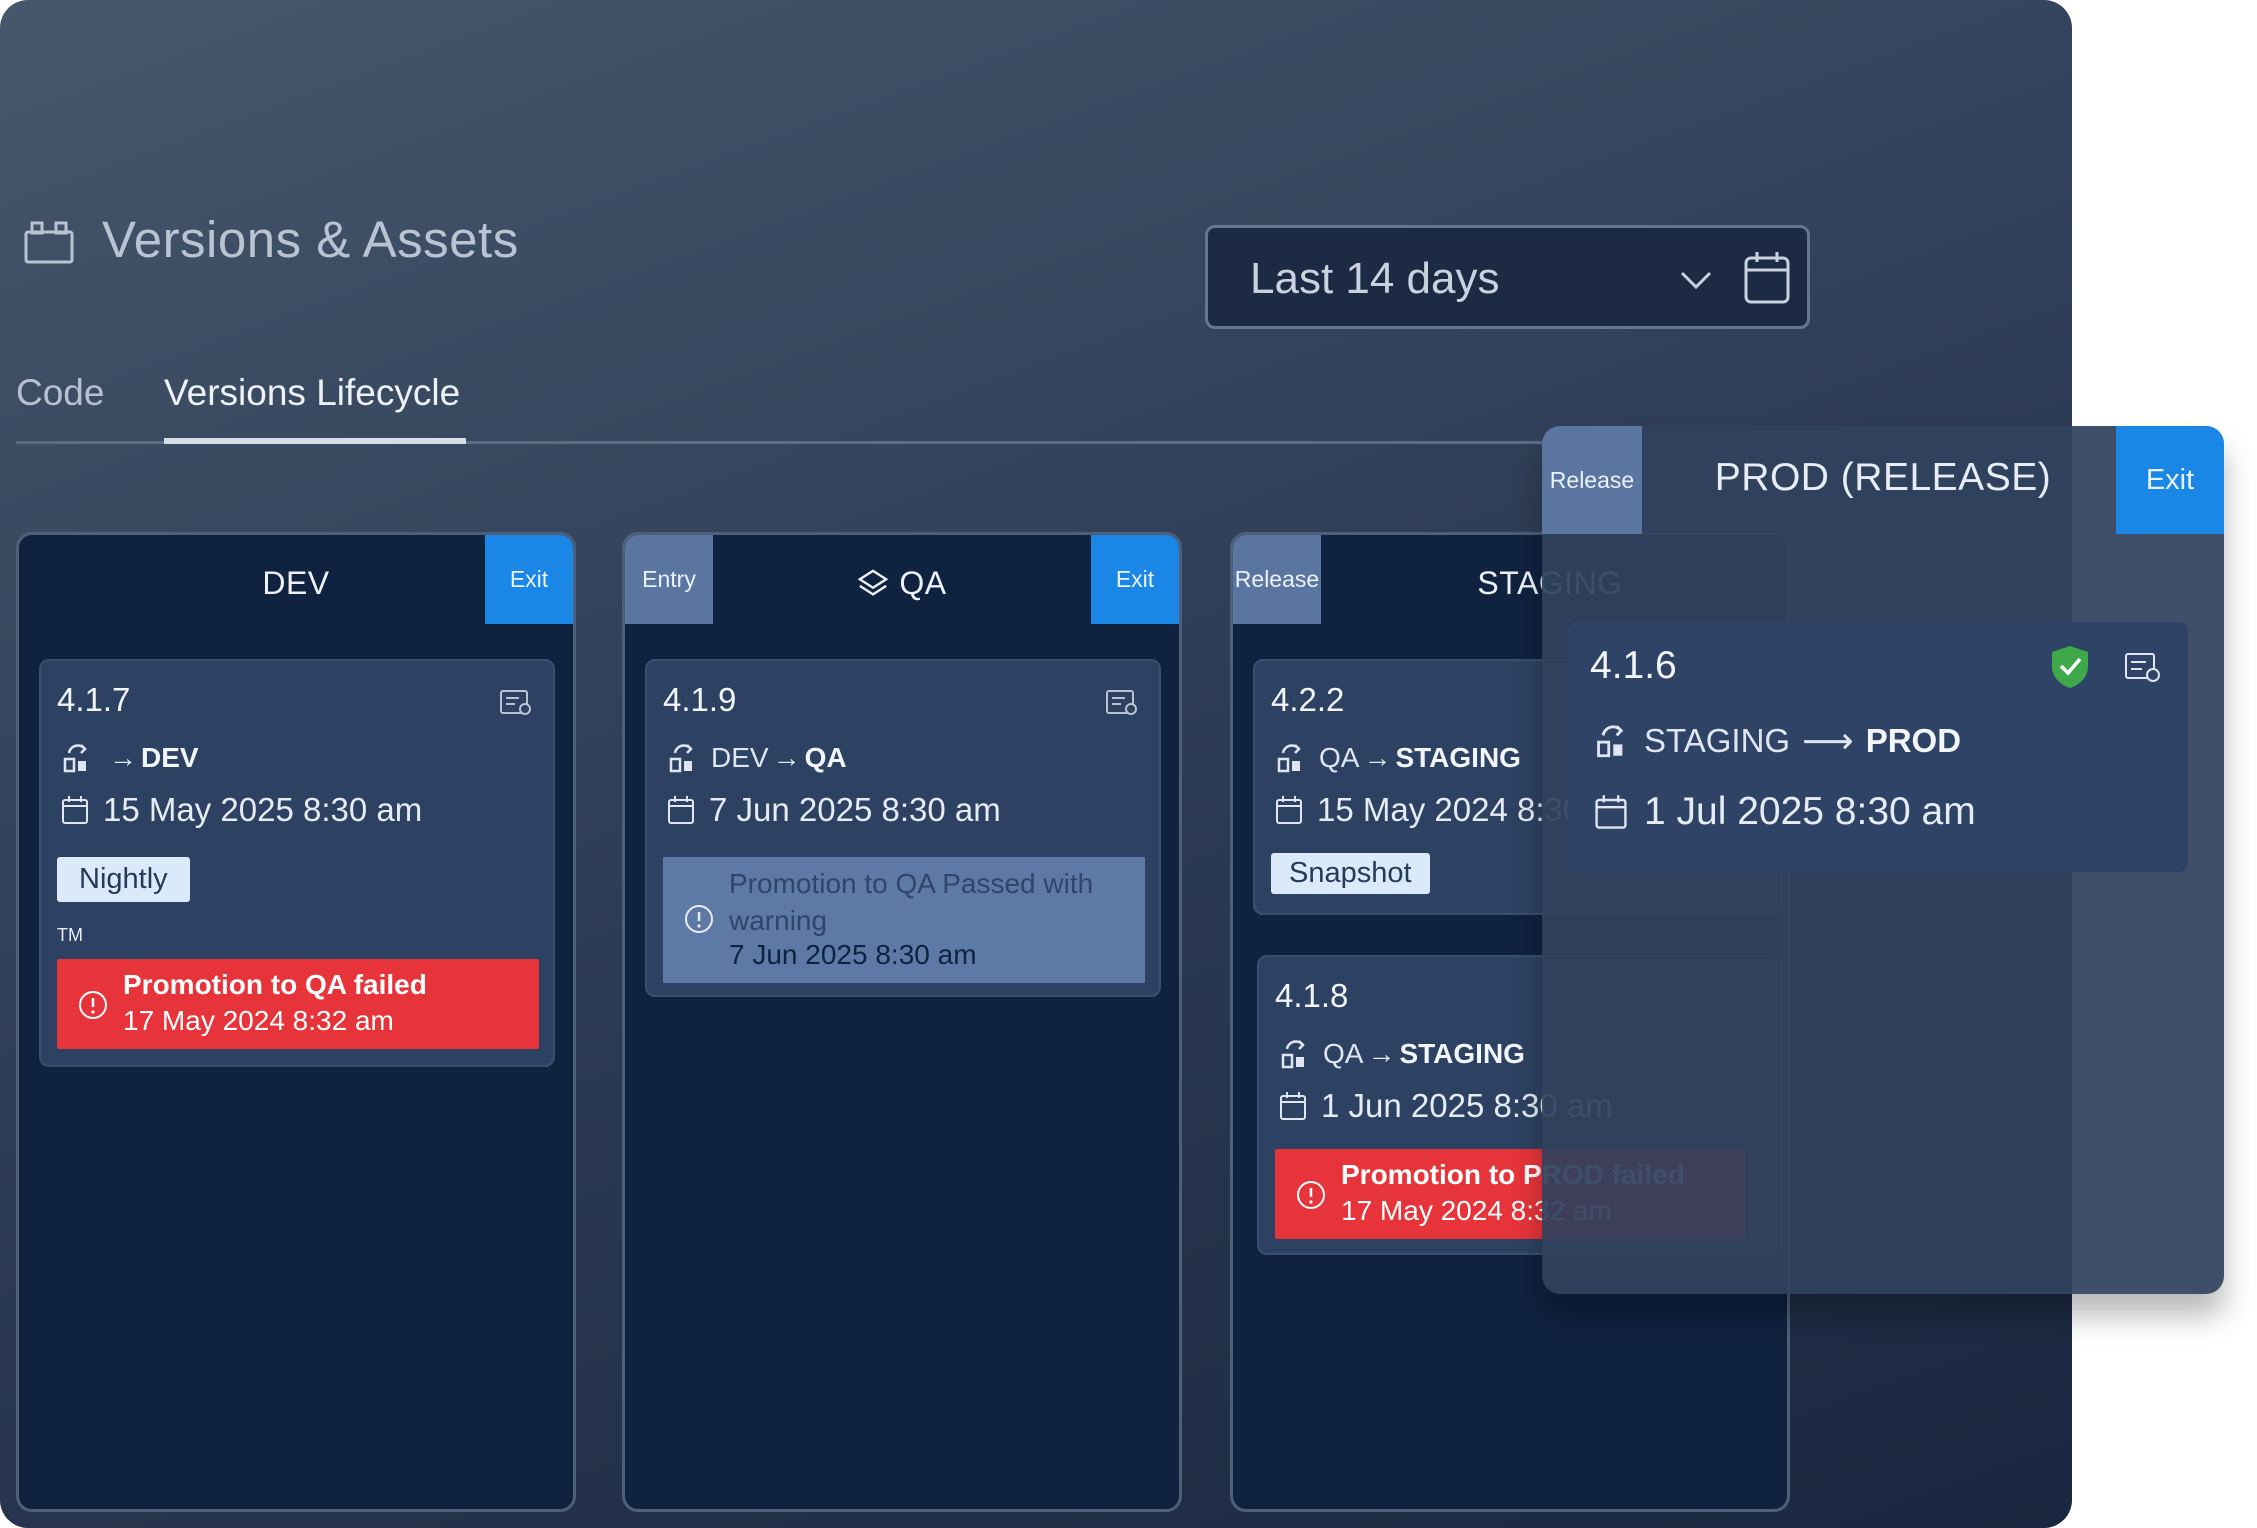  Describe the element at coordinates (263, 809) in the screenshot. I see `date-text: 15 May 2025 8:30 am` at that location.